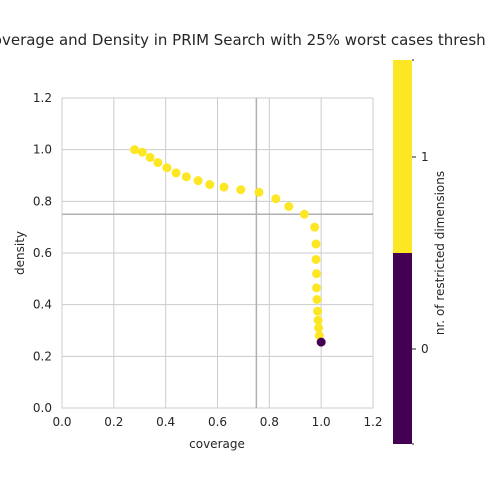 Image resolution: width=500 pixels, height=500 pixels. I want to click on y-tick-label: 1.0, so click(42, 150).